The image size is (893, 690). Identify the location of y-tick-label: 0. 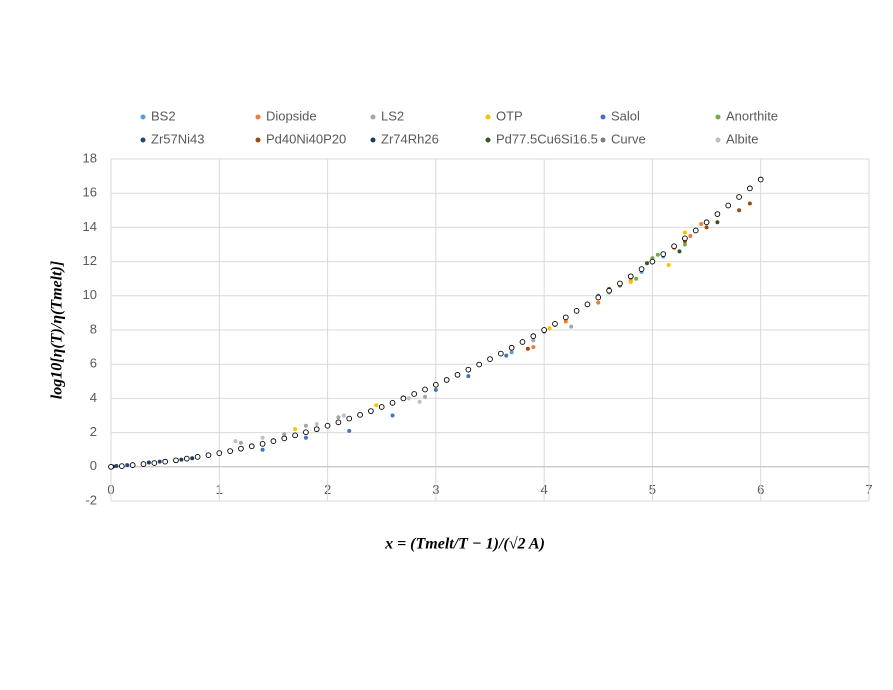
(93, 465).